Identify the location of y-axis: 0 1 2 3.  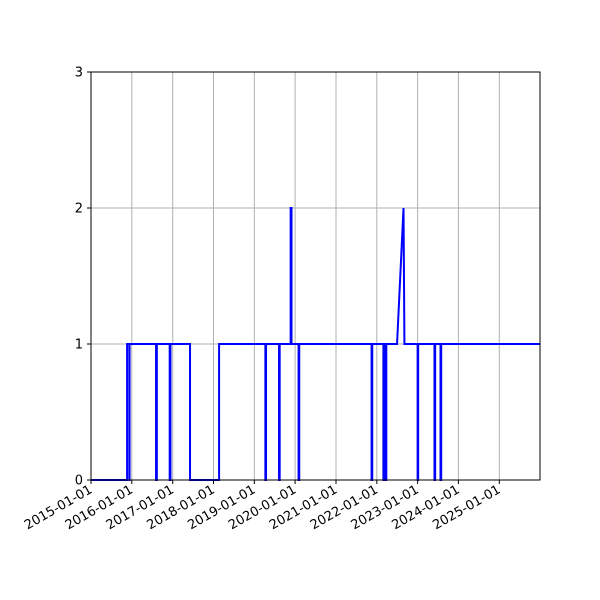
(83, 277).